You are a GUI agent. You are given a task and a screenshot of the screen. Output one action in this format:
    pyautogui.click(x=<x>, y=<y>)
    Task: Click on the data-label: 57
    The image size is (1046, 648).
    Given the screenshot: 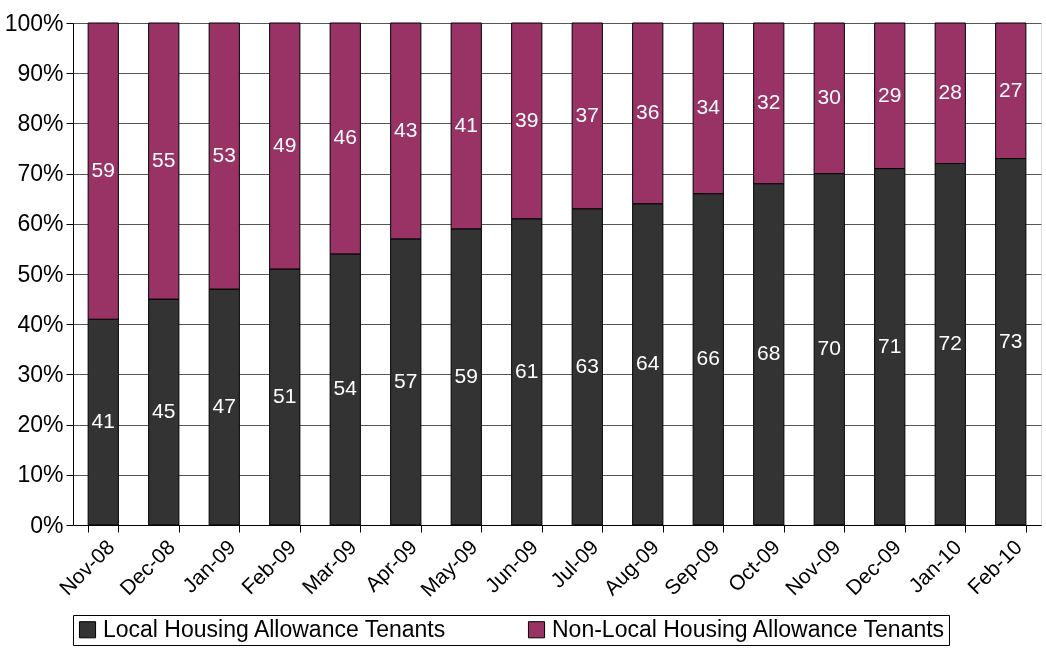 What is the action you would take?
    pyautogui.click(x=406, y=380)
    